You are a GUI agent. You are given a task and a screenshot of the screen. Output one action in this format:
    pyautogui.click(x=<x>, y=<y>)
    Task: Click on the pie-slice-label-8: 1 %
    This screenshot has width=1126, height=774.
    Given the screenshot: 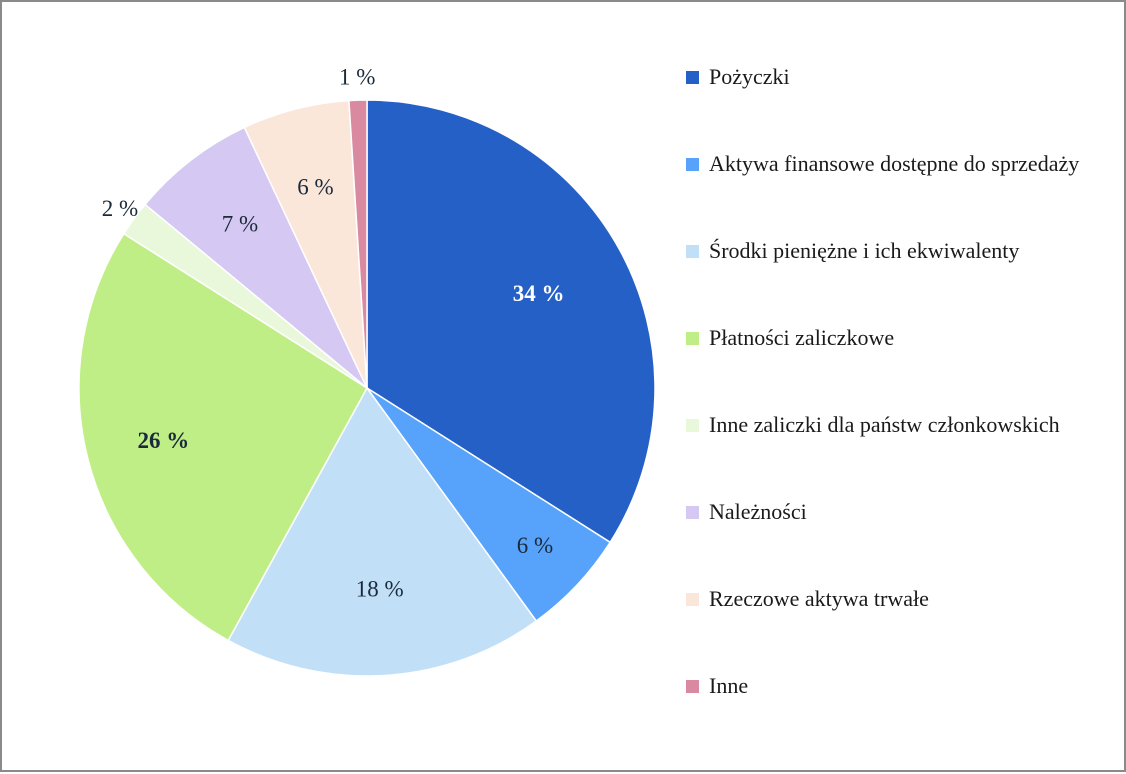 What is the action you would take?
    pyautogui.click(x=357, y=77)
    